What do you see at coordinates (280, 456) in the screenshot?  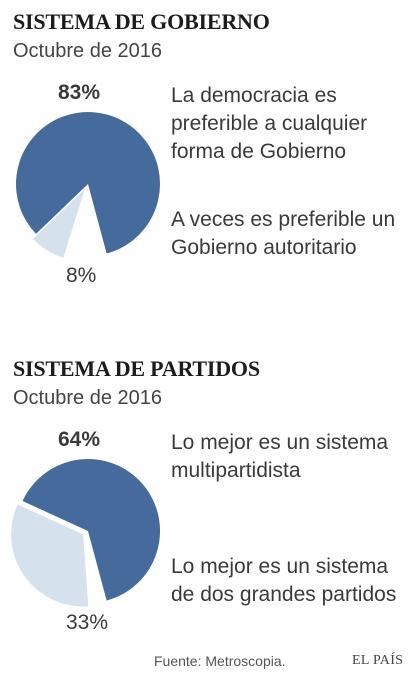 I see `main-slice-label: Lo mejor es un sistema multipartidista` at bounding box center [280, 456].